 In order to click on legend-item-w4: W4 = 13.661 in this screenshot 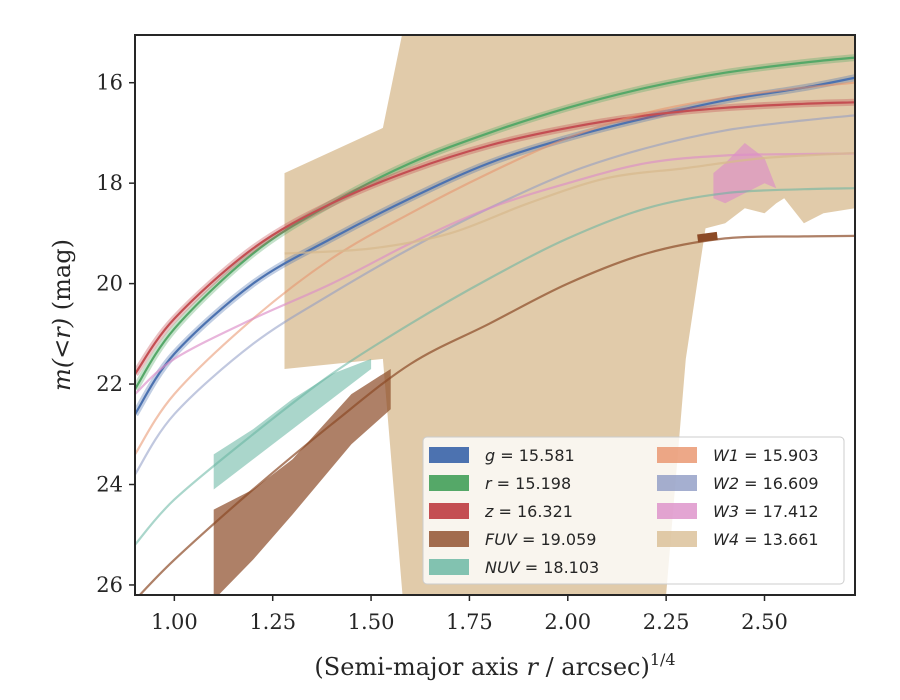, I will do `click(738, 539)`.